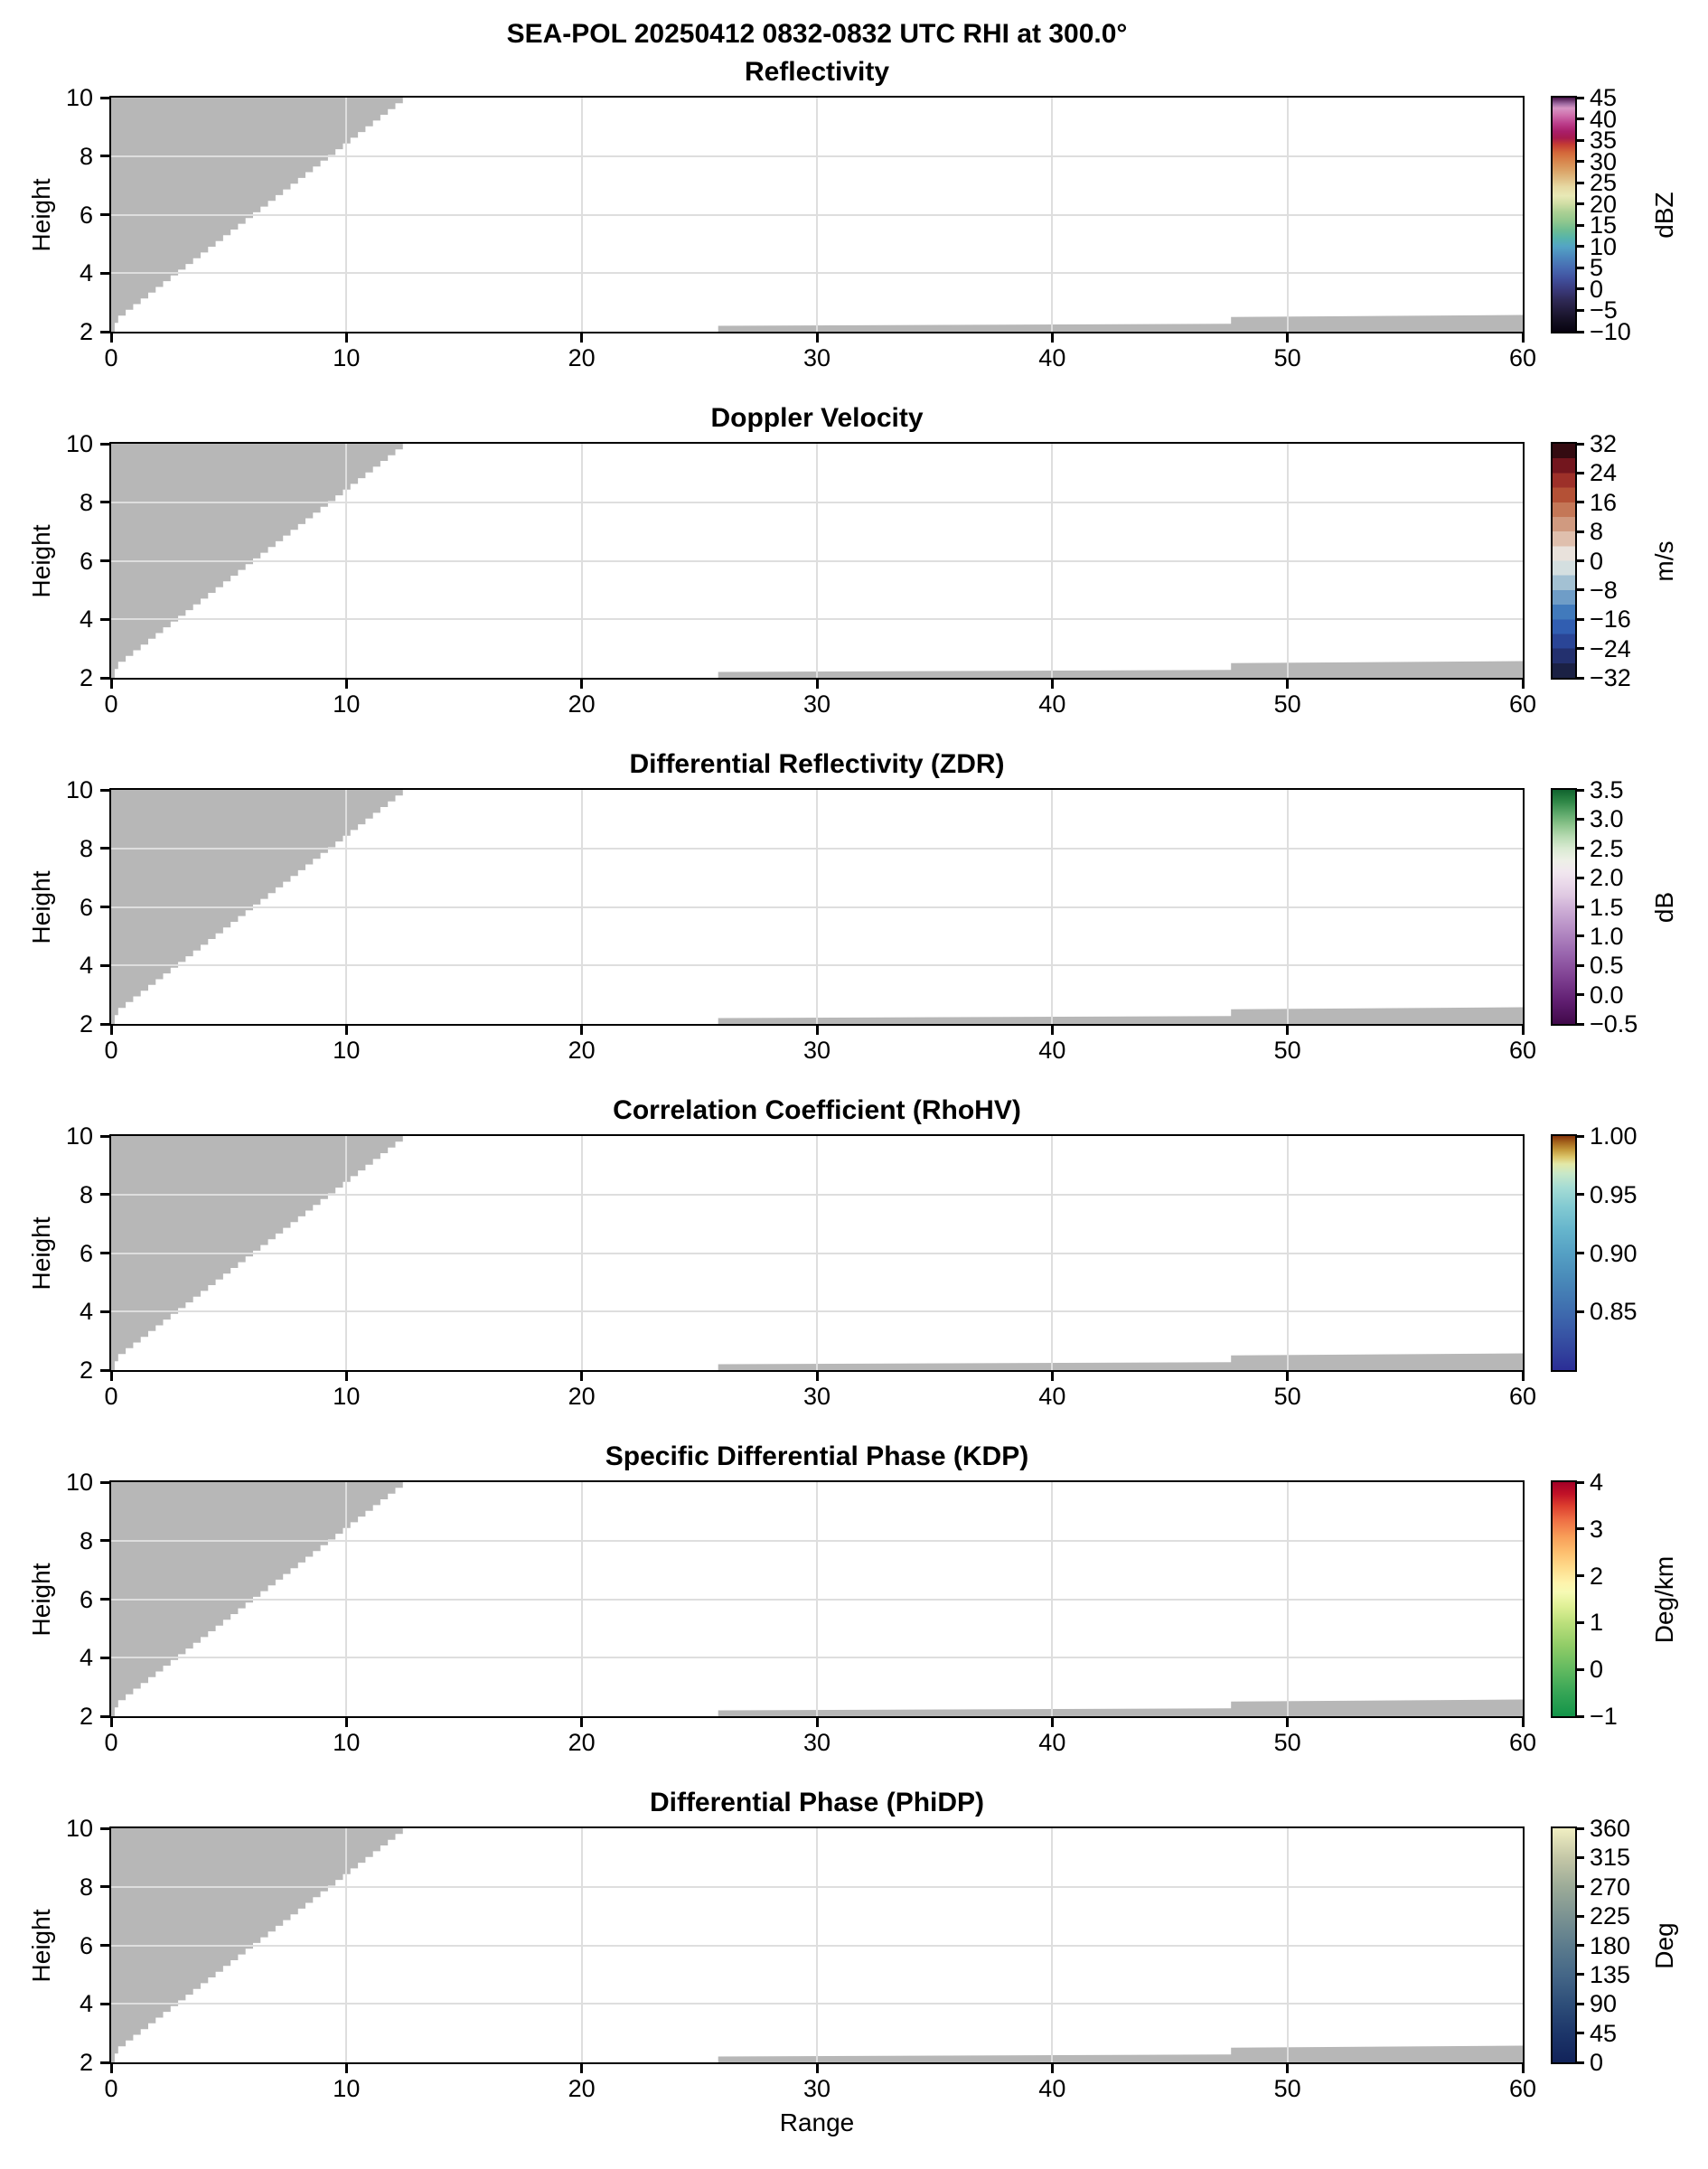 Image resolution: width=1708 pixels, height=2169 pixels. I want to click on colorbar-tick-label: 1, so click(1597, 1623).